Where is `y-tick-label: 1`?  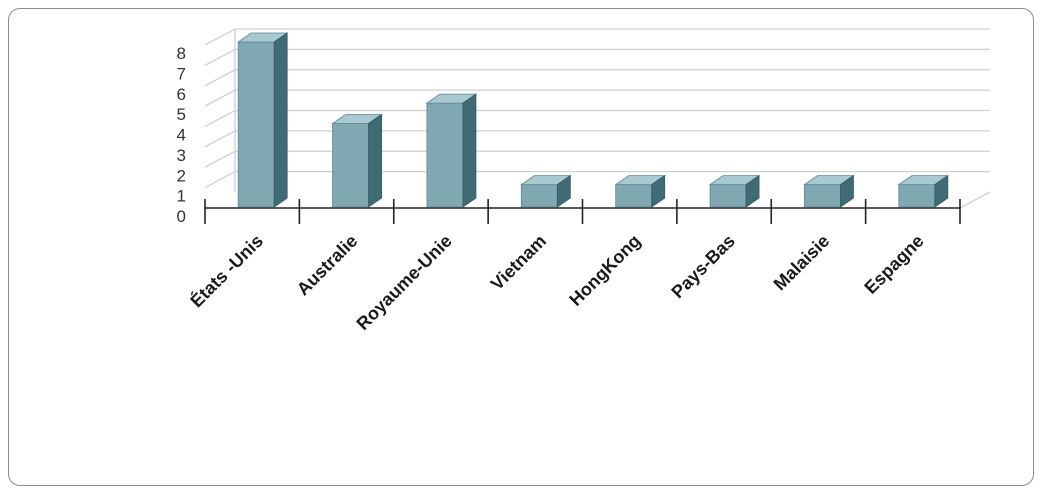 y-tick-label: 1 is located at coordinates (181, 196).